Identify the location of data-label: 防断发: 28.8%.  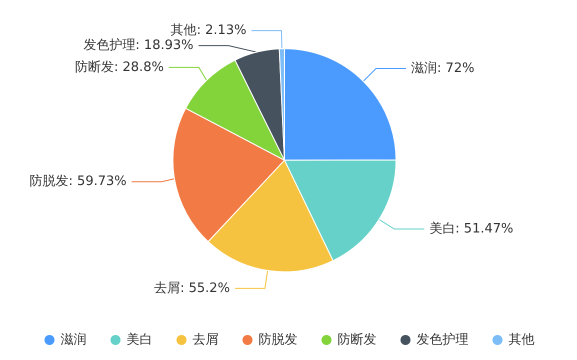
(119, 67).